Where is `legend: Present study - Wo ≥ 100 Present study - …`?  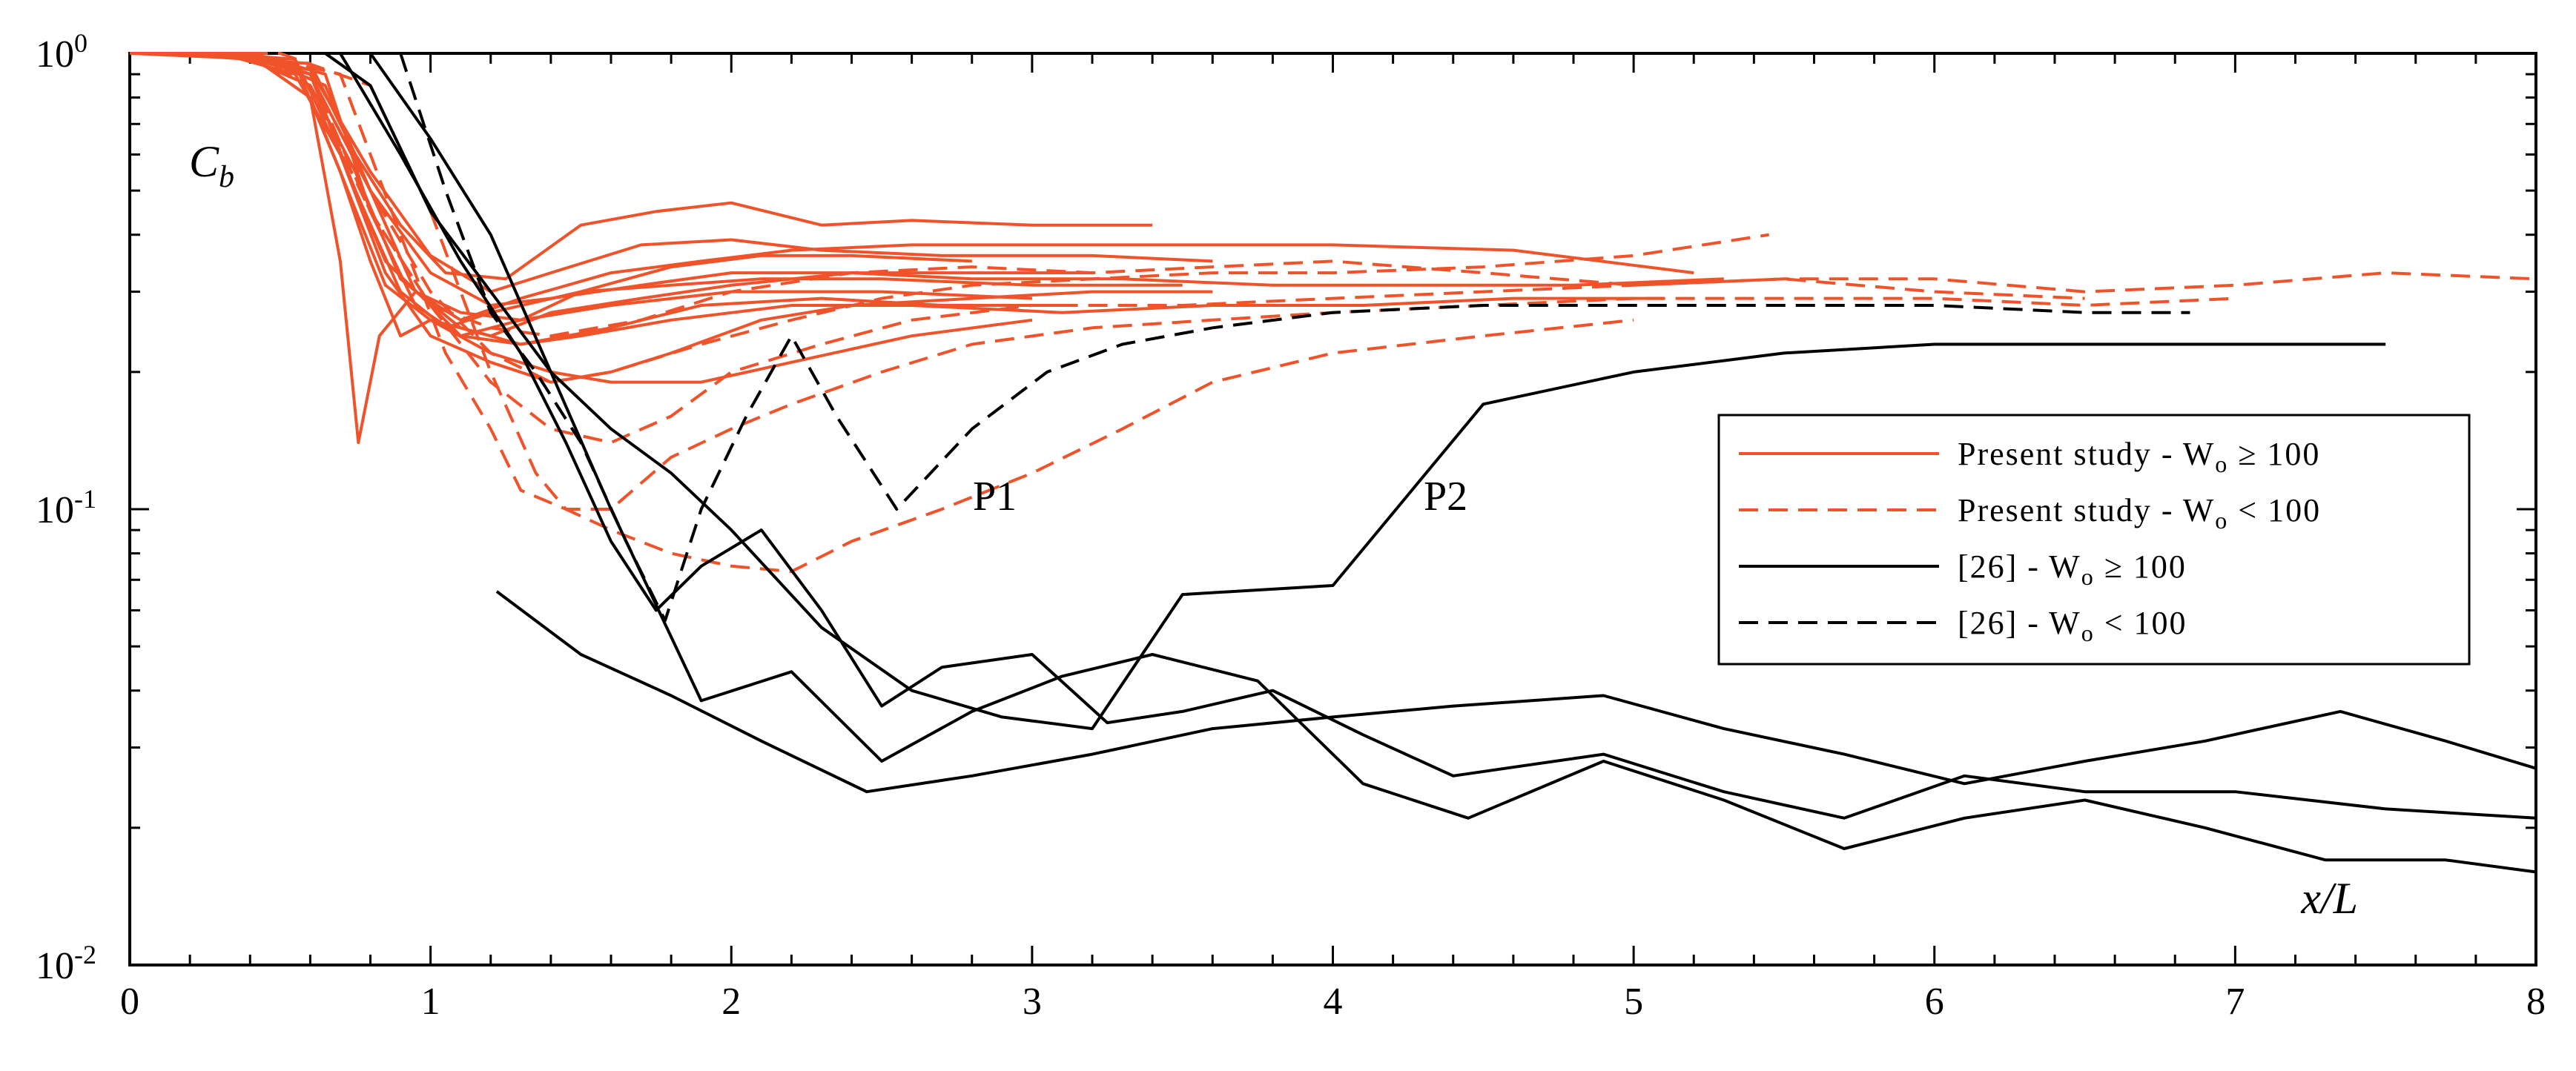 legend: Present study - Wo ≥ 100 Present study - … is located at coordinates (2094, 540).